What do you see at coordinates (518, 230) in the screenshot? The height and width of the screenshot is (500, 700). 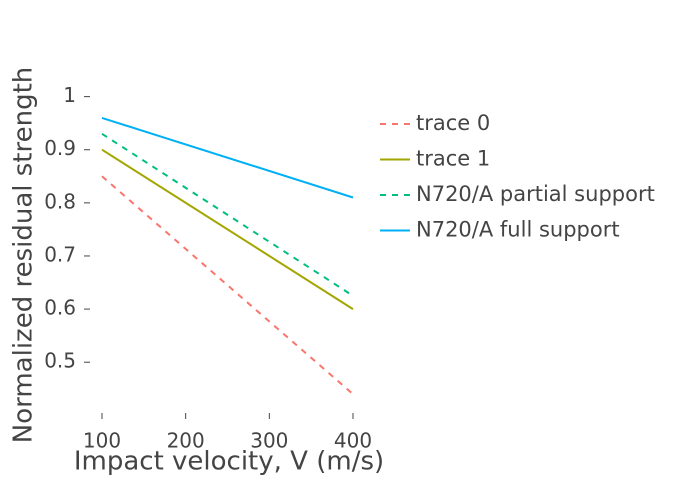 I see `legend-label: N720/A full support` at bounding box center [518, 230].